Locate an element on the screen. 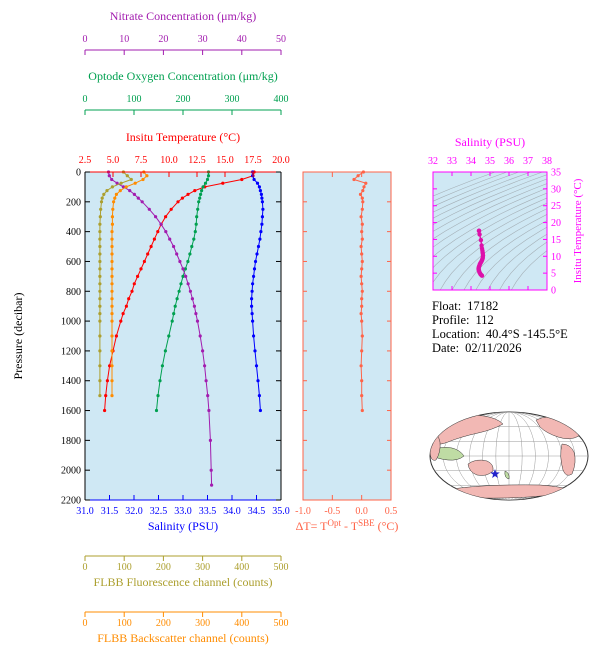 Image resolution: width=610 pixels, height=664 pixels. delta-t-axes: ΔT= TOpt - TSBE (°C) is located at coordinates (347, 352).